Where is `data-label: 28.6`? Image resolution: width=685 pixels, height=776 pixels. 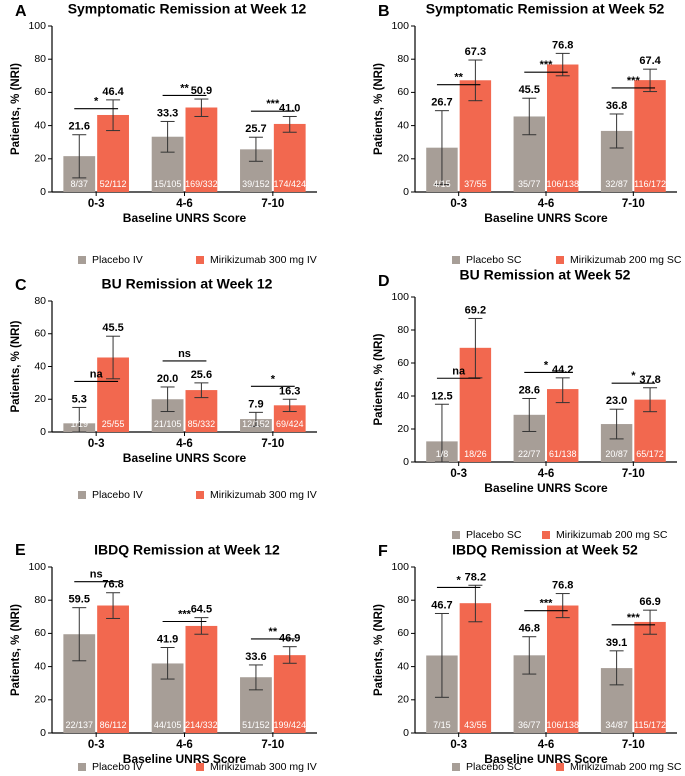 data-label: 28.6 is located at coordinates (529, 390).